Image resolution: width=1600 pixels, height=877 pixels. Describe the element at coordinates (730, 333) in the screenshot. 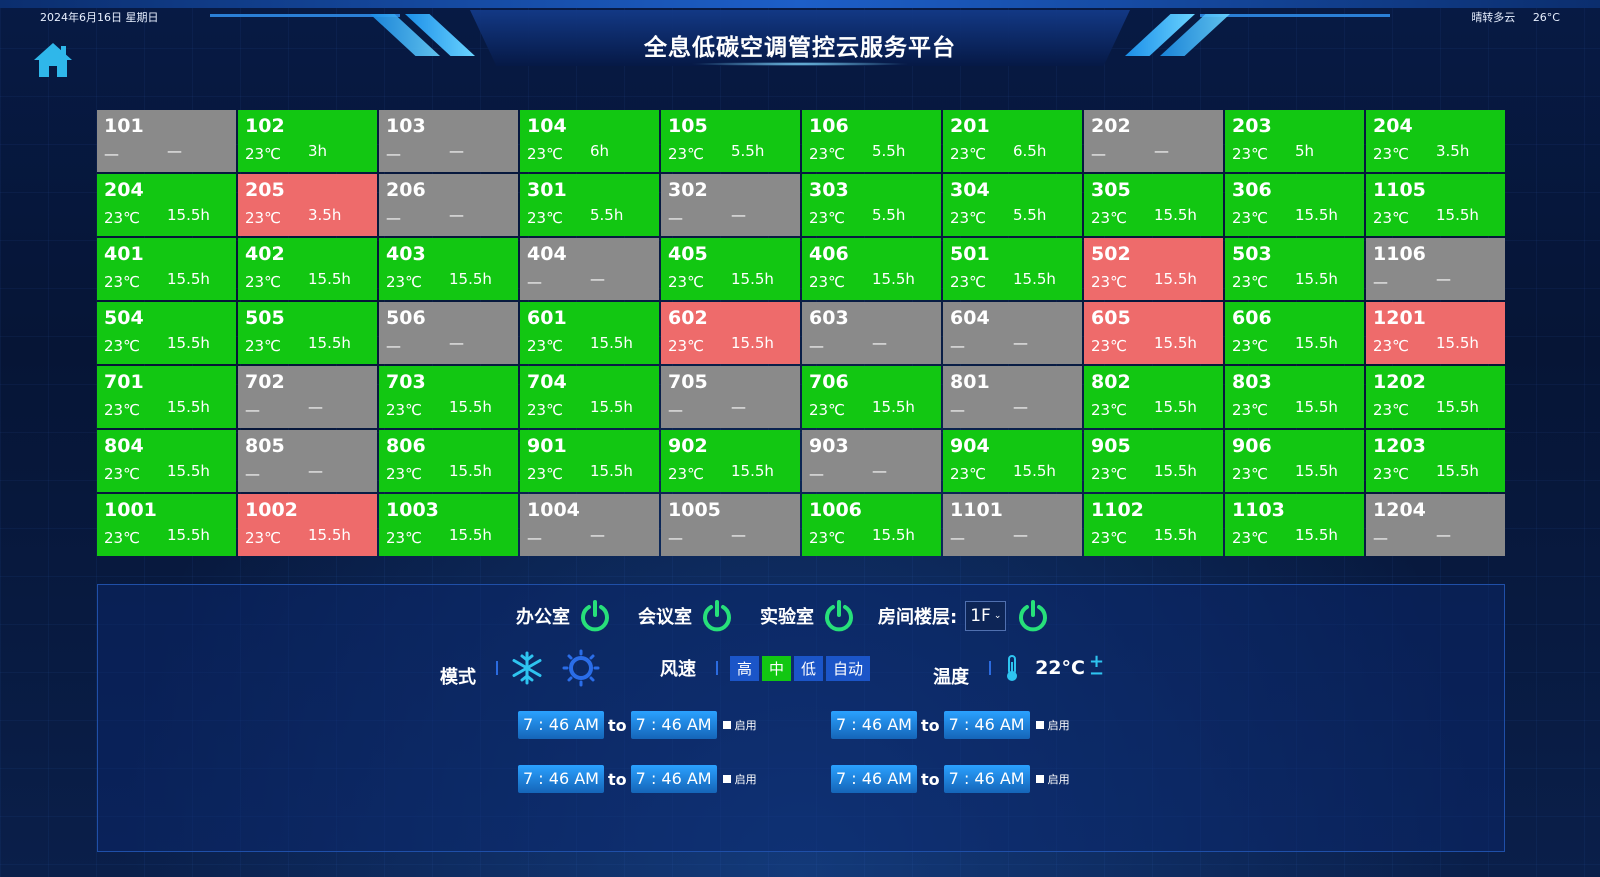

I see `room-cell: 602 23℃ 15.5h` at that location.